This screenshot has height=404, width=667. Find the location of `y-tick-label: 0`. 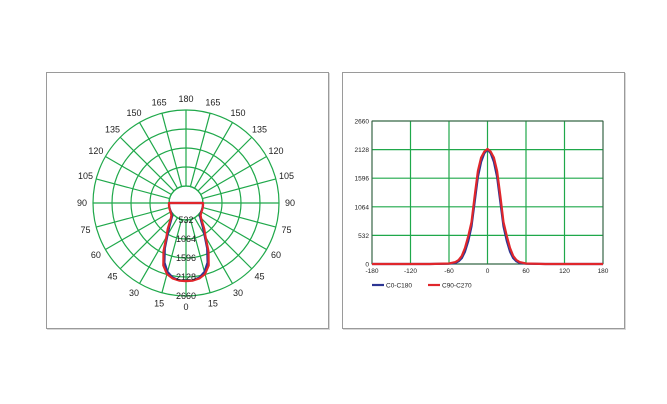

y-tick-label: 0 is located at coordinates (367, 265).